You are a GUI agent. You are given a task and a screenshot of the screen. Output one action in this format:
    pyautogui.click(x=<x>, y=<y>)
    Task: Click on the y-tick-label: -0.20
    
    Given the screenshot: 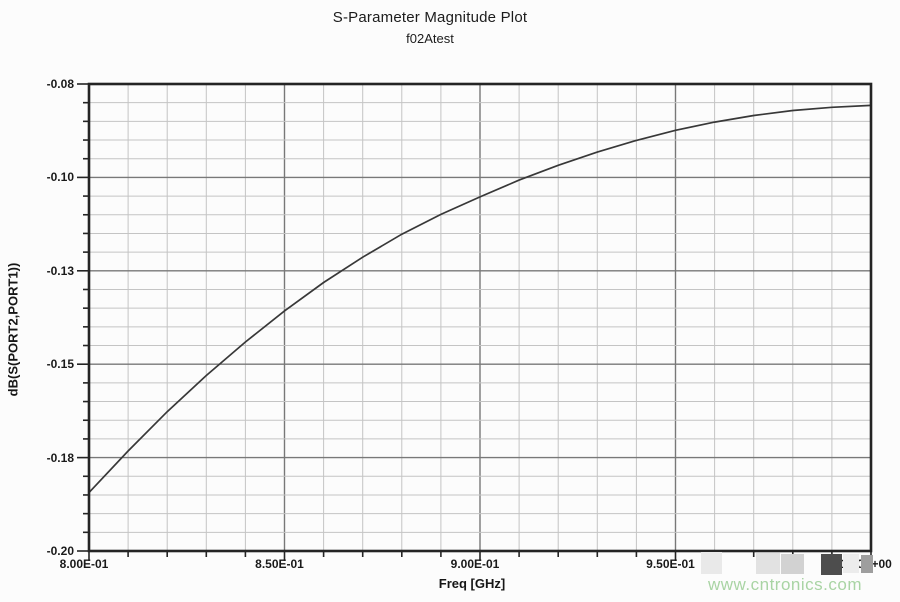 What is the action you would take?
    pyautogui.click(x=60, y=551)
    